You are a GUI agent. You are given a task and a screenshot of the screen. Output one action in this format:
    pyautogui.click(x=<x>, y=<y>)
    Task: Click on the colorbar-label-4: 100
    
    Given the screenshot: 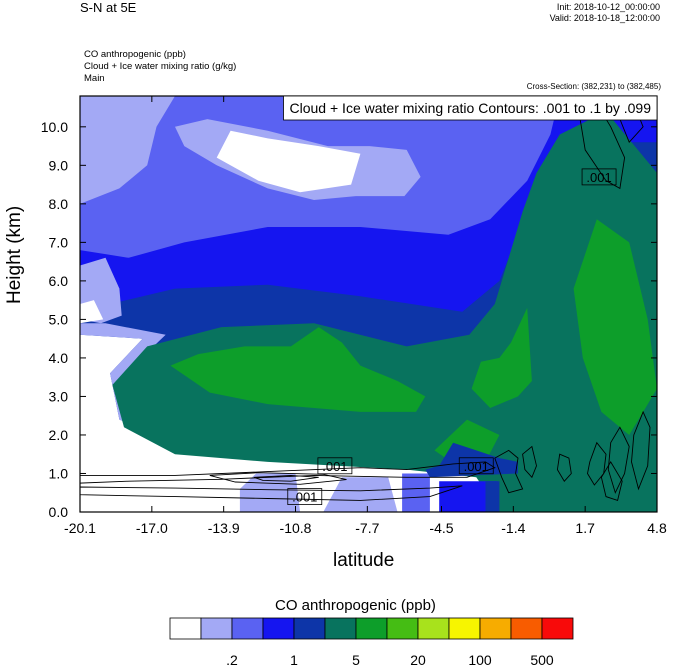 What is the action you would take?
    pyautogui.click(x=480, y=660)
    